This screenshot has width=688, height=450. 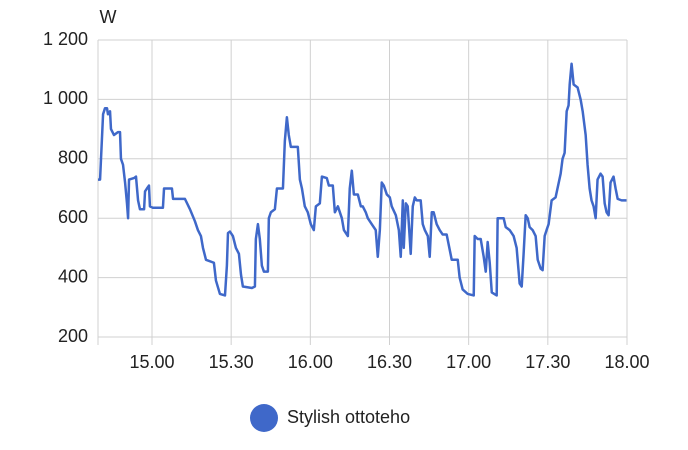 What do you see at coordinates (389, 362) in the screenshot?
I see `x-tick-label: 16.30` at bounding box center [389, 362].